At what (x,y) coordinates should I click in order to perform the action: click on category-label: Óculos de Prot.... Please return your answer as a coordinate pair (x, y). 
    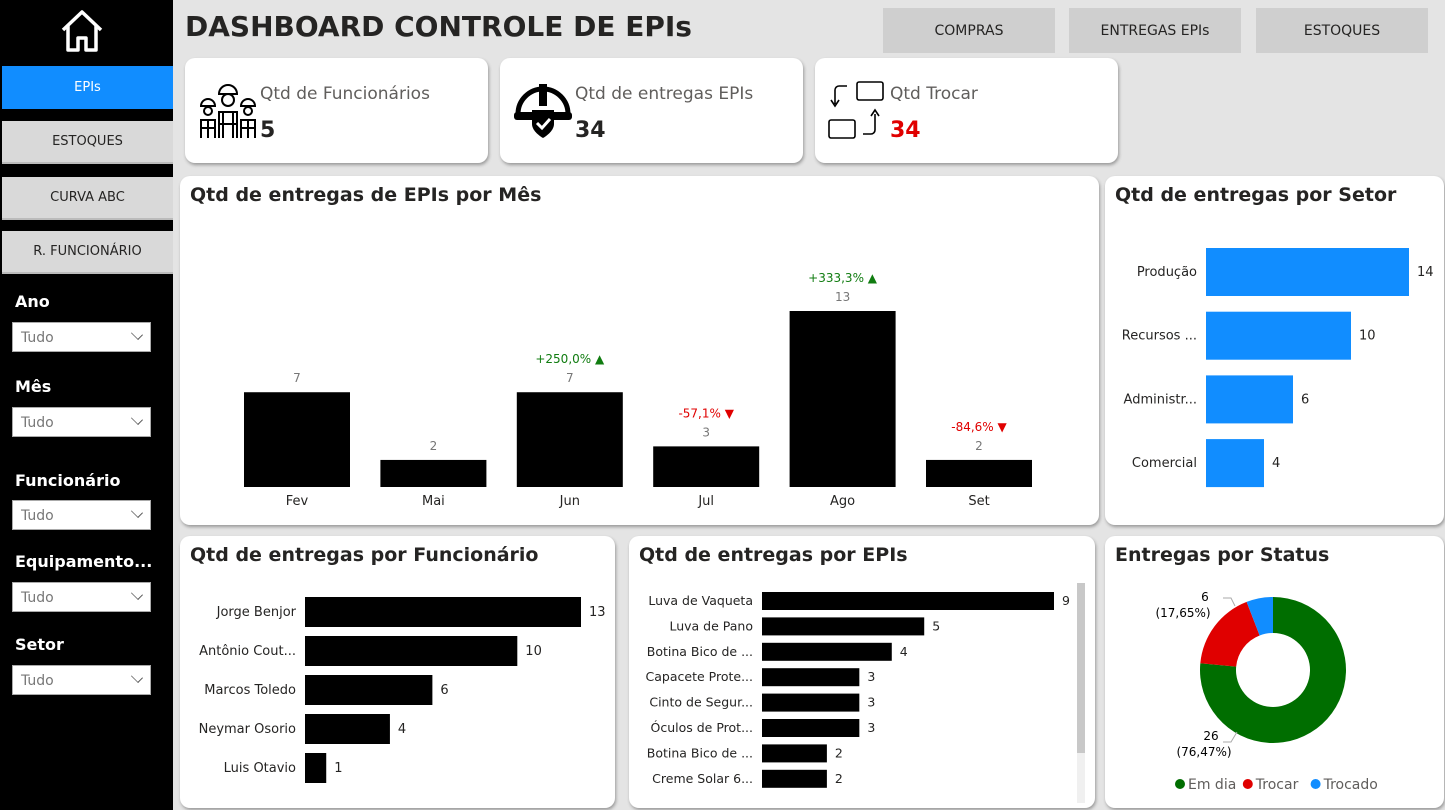
    Looking at the image, I should click on (702, 727).